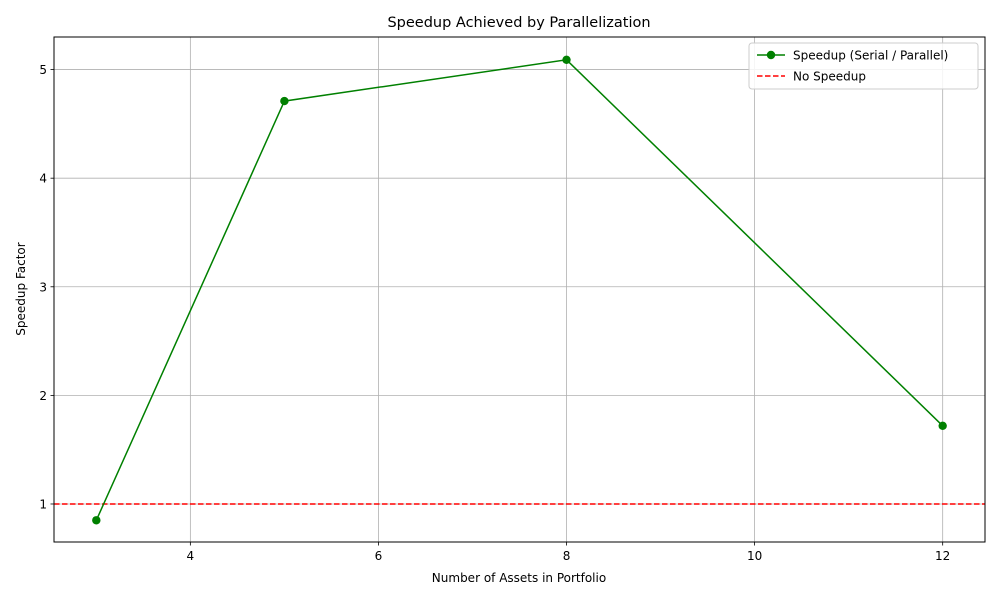 The image size is (1000, 600). I want to click on x-tick-label: 4, so click(191, 556).